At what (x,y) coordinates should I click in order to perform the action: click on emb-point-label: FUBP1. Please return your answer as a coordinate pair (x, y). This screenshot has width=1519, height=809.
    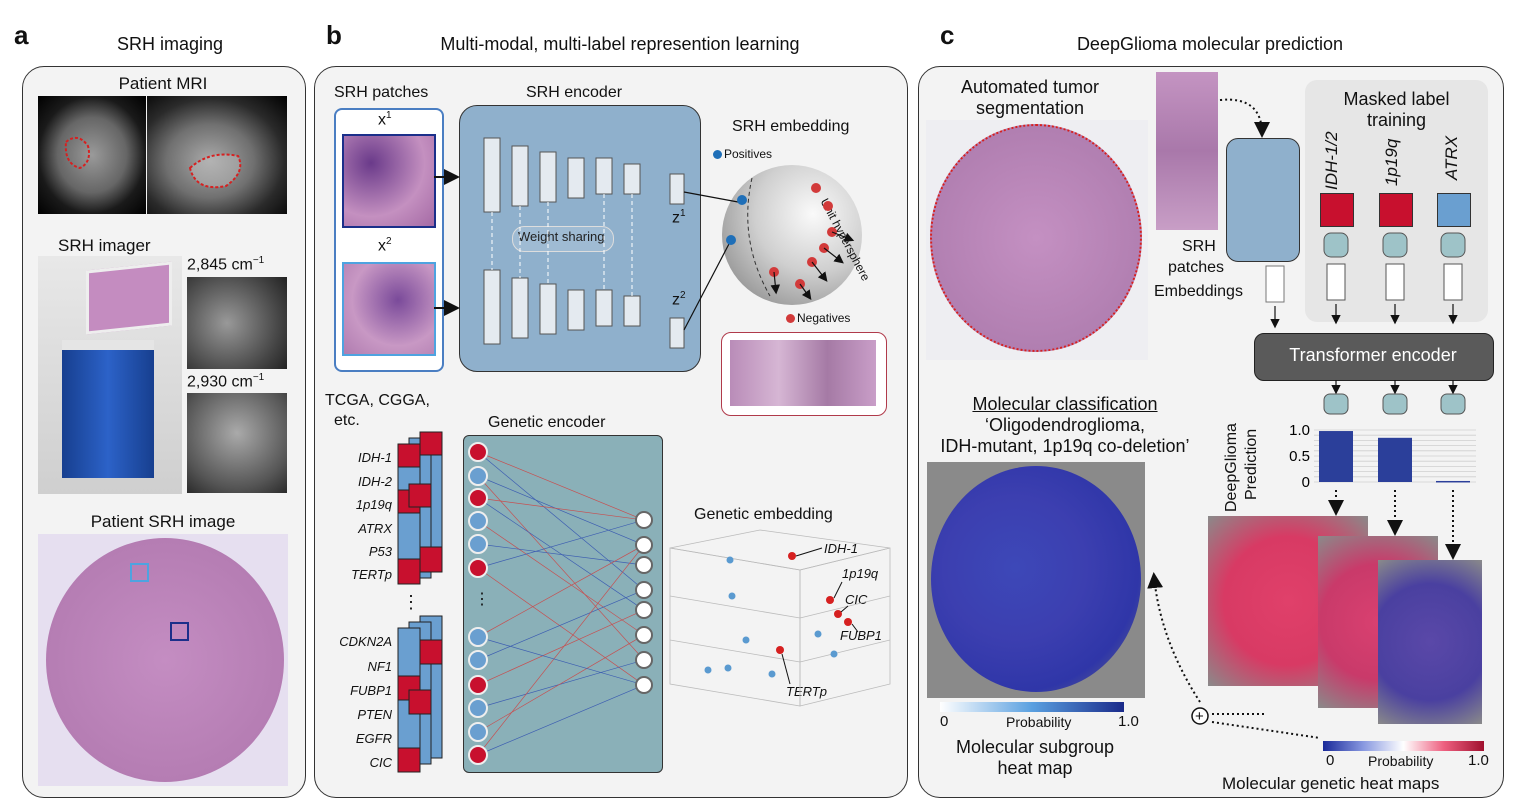
    Looking at the image, I should click on (861, 635).